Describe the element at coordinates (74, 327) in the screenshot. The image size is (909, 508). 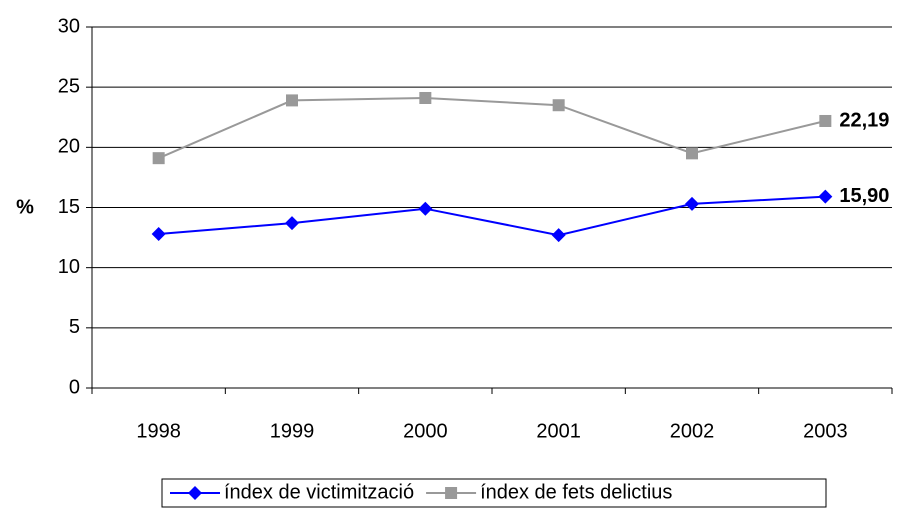
I see `y-tick-label: 5` at that location.